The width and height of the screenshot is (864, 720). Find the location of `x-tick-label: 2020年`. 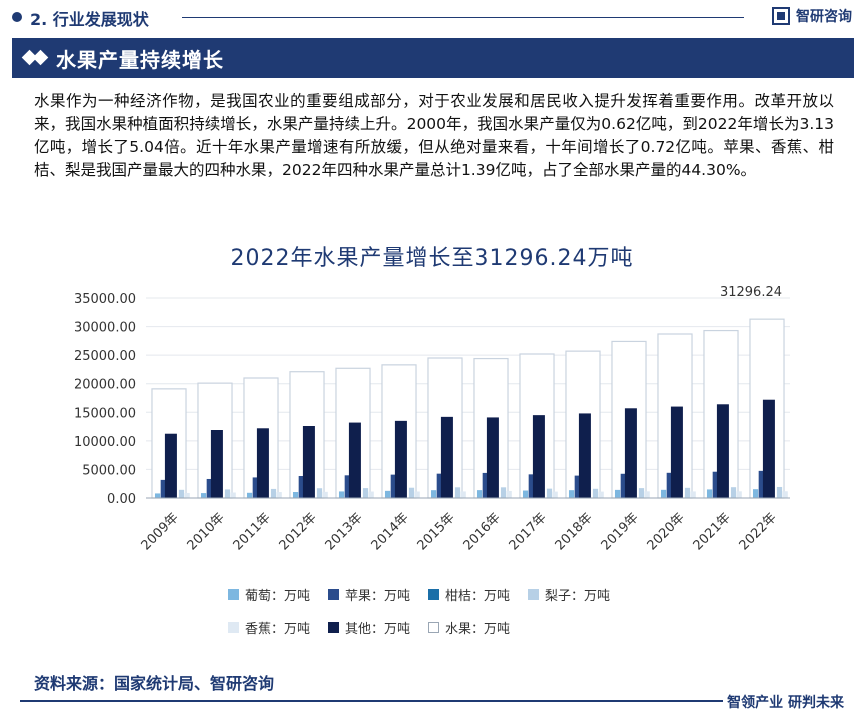

x-tick-label: 2020年 is located at coordinates (666, 531).